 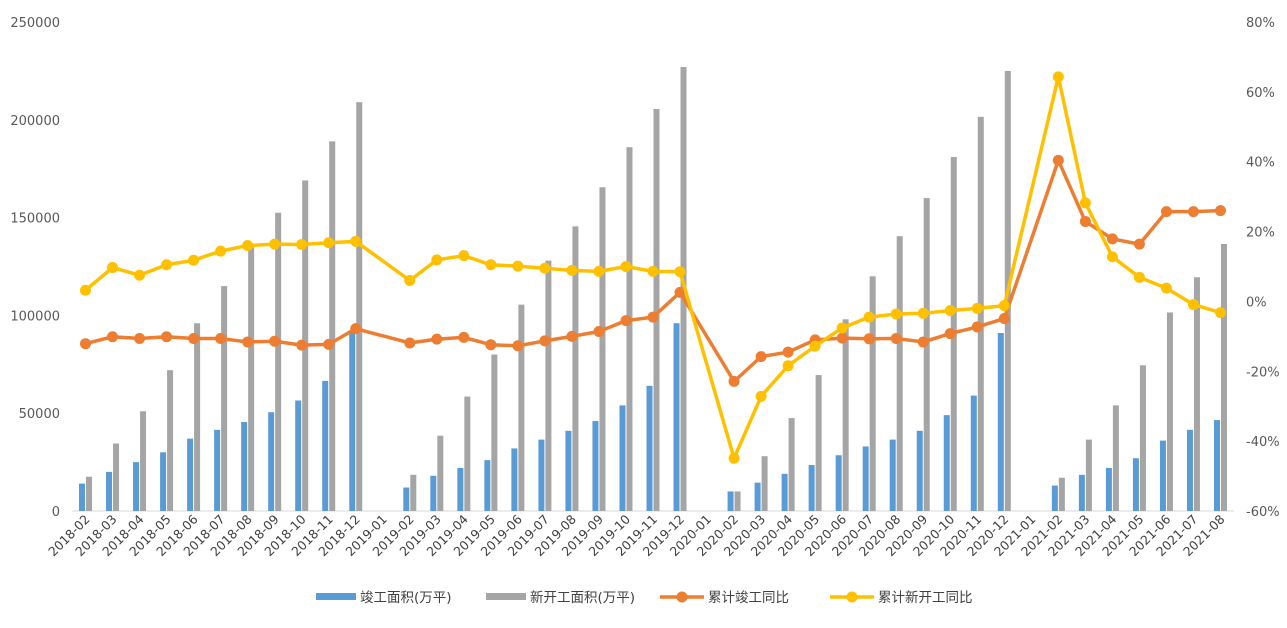 What do you see at coordinates (1263, 512) in the screenshot?
I see `right-axis-tick-label: -60%` at bounding box center [1263, 512].